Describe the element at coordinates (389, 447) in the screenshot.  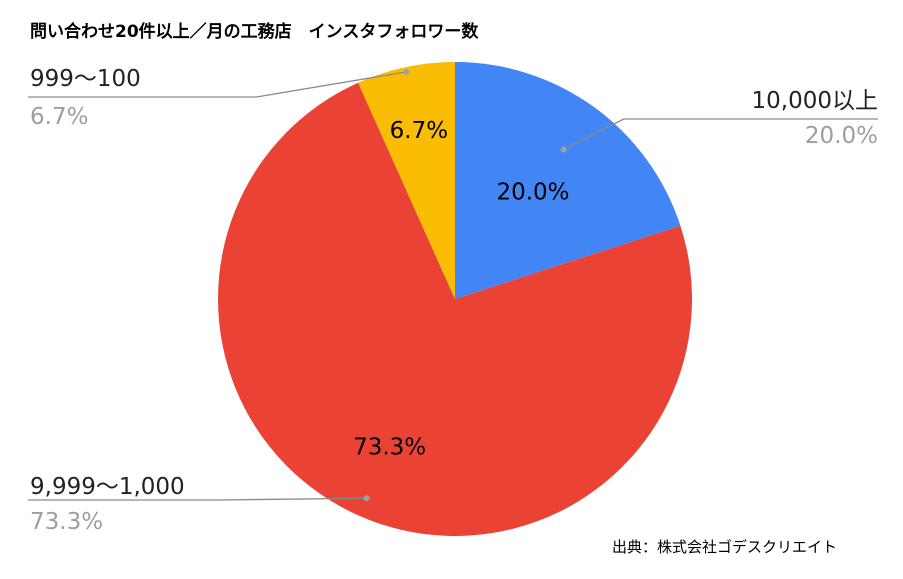
I see `slice-value-label: 73.3%` at that location.